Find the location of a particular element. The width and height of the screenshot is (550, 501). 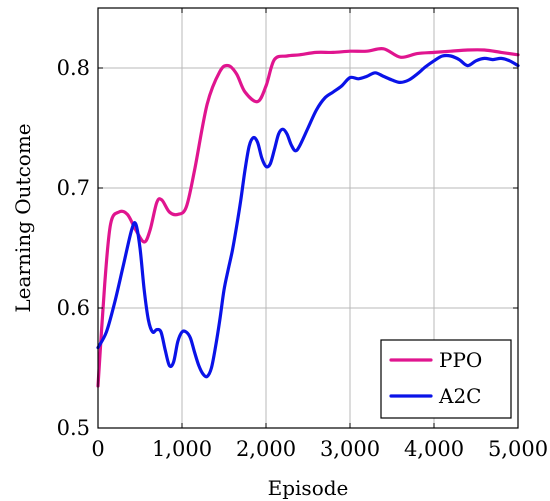

legend: PPO A2C is located at coordinates (446, 379).